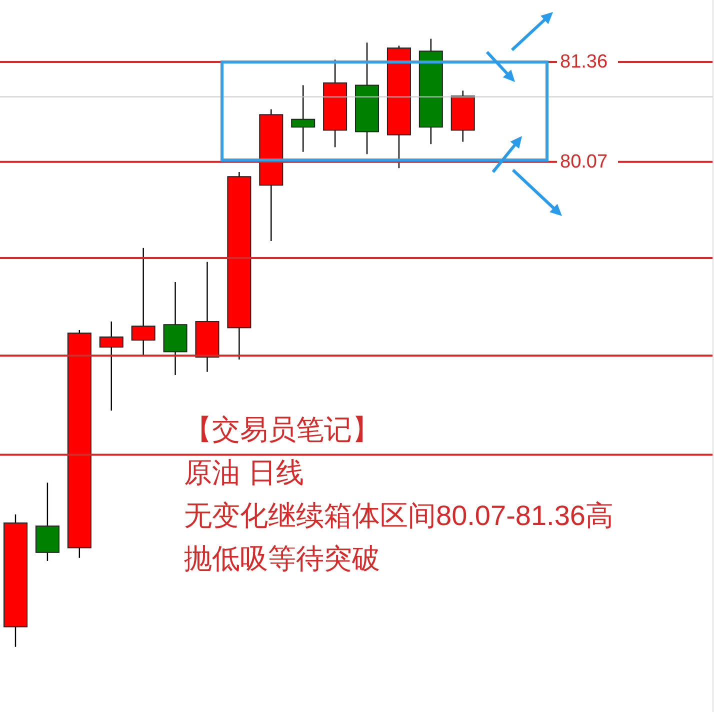 The width and height of the screenshot is (714, 712). Describe the element at coordinates (584, 161) in the screenshot. I see `y-tick-label: 80.07` at that location.